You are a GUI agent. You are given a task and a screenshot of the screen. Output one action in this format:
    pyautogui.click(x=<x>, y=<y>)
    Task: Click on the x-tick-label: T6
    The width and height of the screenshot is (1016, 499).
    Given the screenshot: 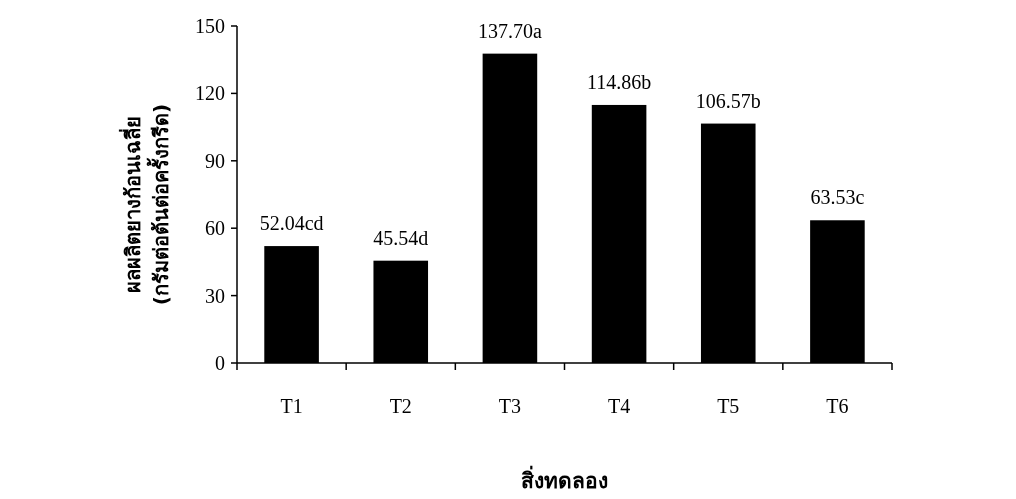 What is the action you would take?
    pyautogui.click(x=837, y=406)
    